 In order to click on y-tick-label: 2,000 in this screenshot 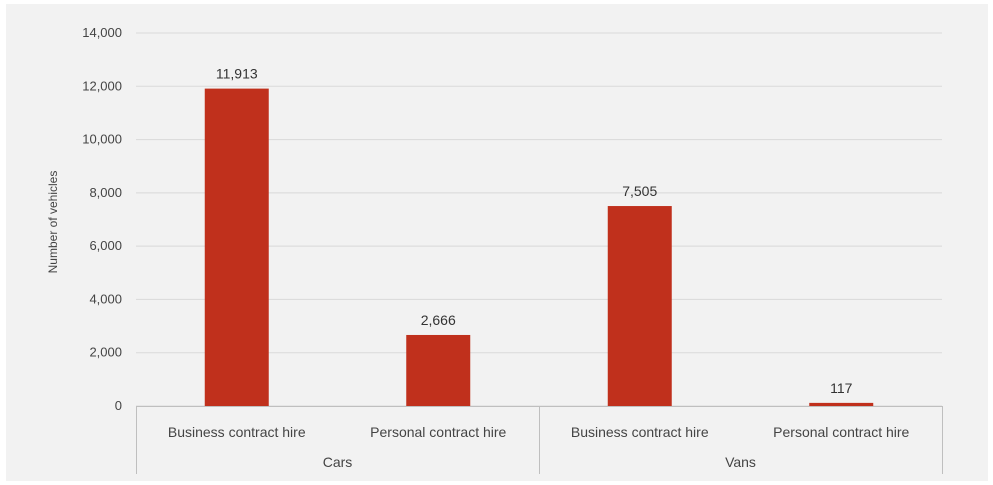, I will do `click(105, 352)`.